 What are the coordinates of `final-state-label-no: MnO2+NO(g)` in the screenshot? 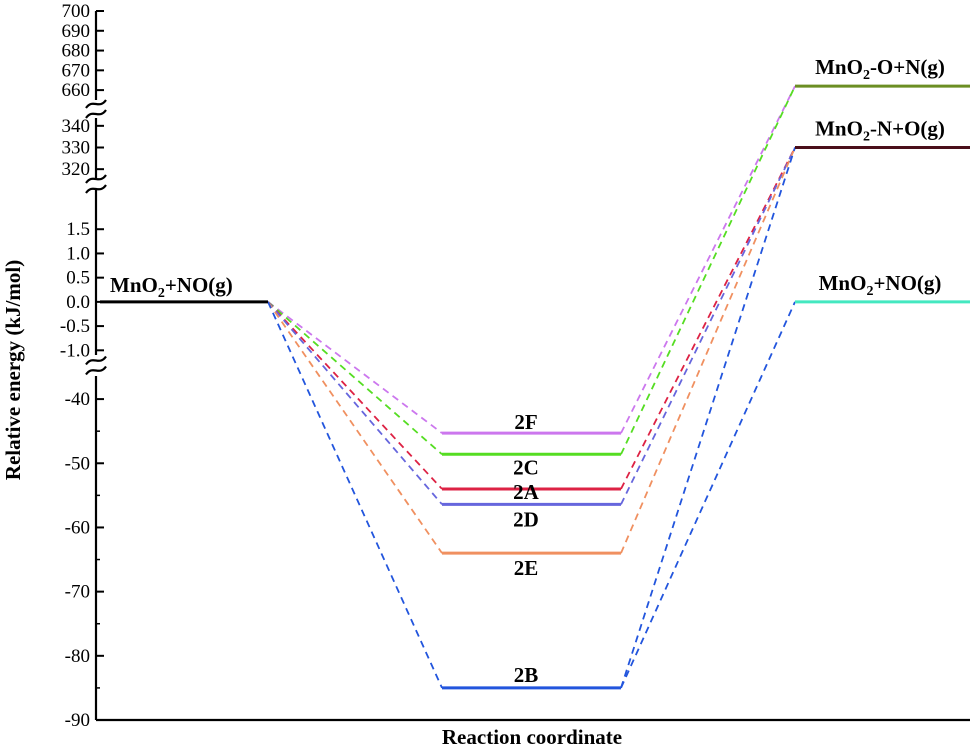 It's located at (880, 285).